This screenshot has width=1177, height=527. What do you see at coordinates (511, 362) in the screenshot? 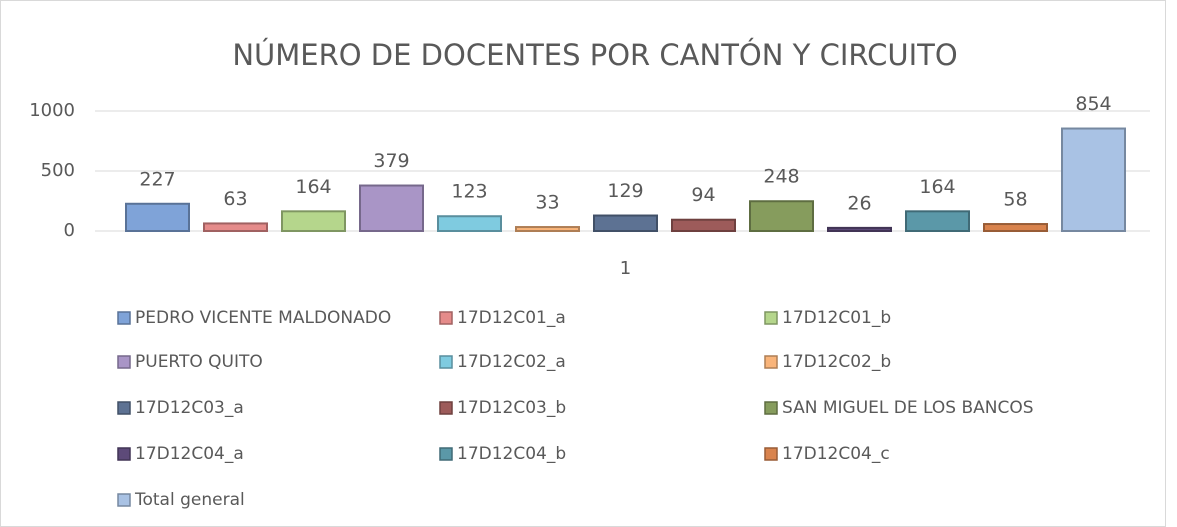
I see `legend-label: 17D12C02_a` at bounding box center [511, 362].